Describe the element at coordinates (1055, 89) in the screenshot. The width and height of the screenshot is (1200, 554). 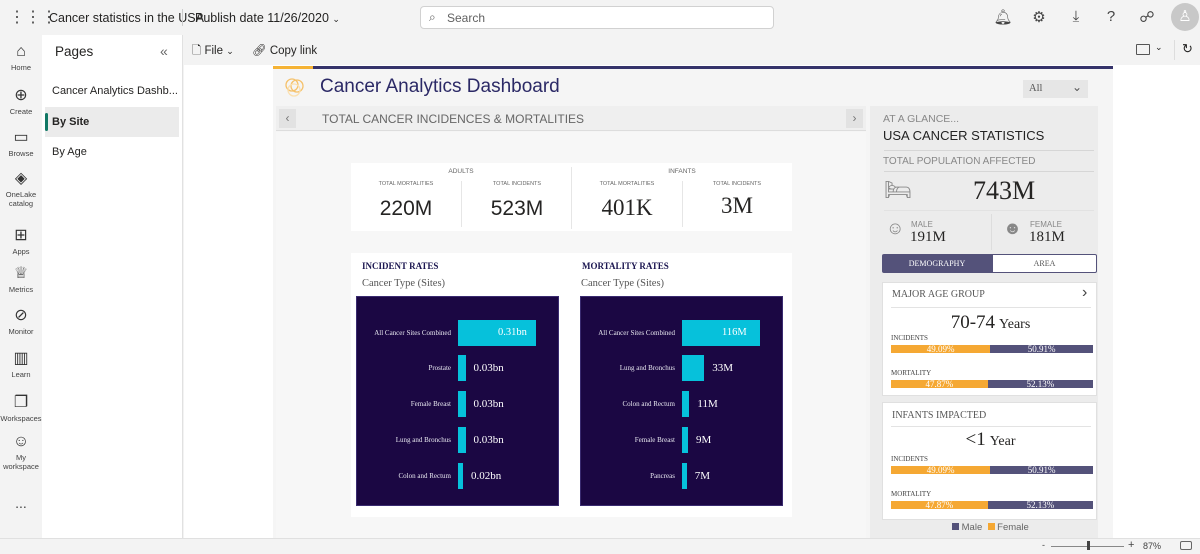
I see `filter-dropdown: All ⌄` at that location.